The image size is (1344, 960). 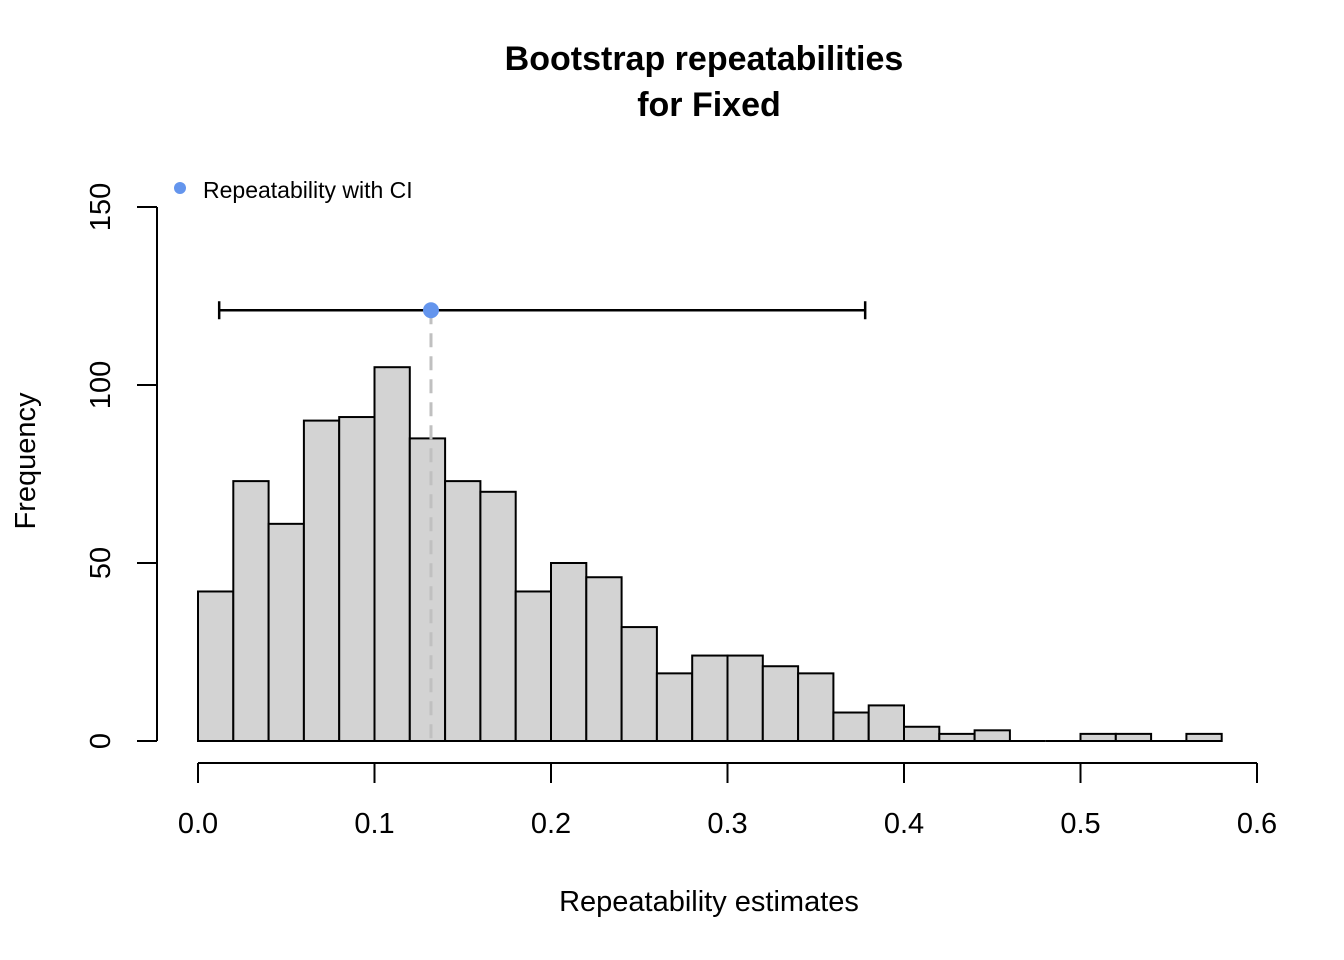 What do you see at coordinates (704, 59) in the screenshot?
I see `chart-title-line-1: Bootstrap repeatabilities` at bounding box center [704, 59].